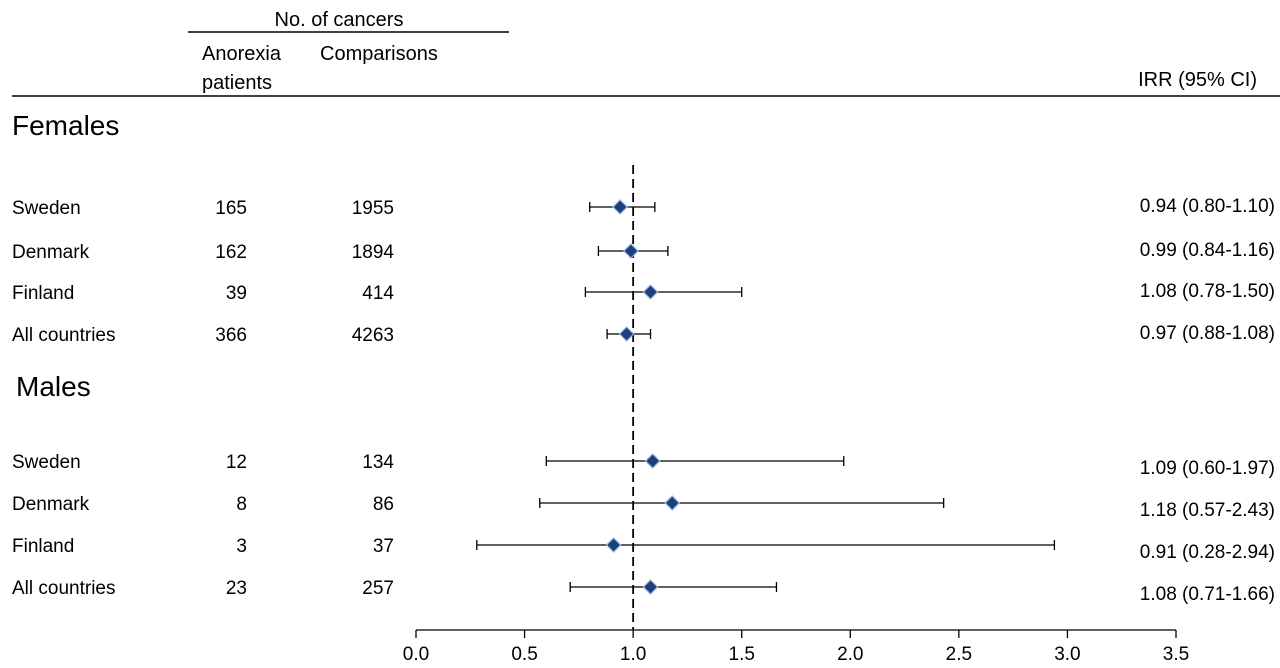 The image size is (1280, 668). Describe the element at coordinates (1207, 250) in the screenshot. I see `irr-value: 0.99 (0.84-1.16)` at that location.